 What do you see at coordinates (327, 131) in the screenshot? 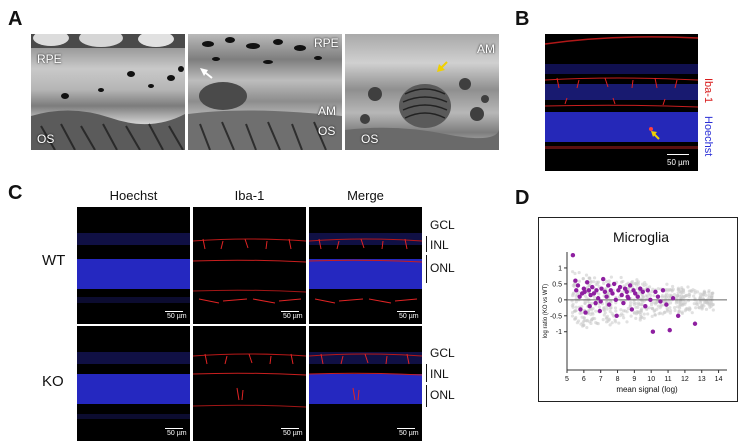
I see `label-os-2: OS` at bounding box center [327, 131].